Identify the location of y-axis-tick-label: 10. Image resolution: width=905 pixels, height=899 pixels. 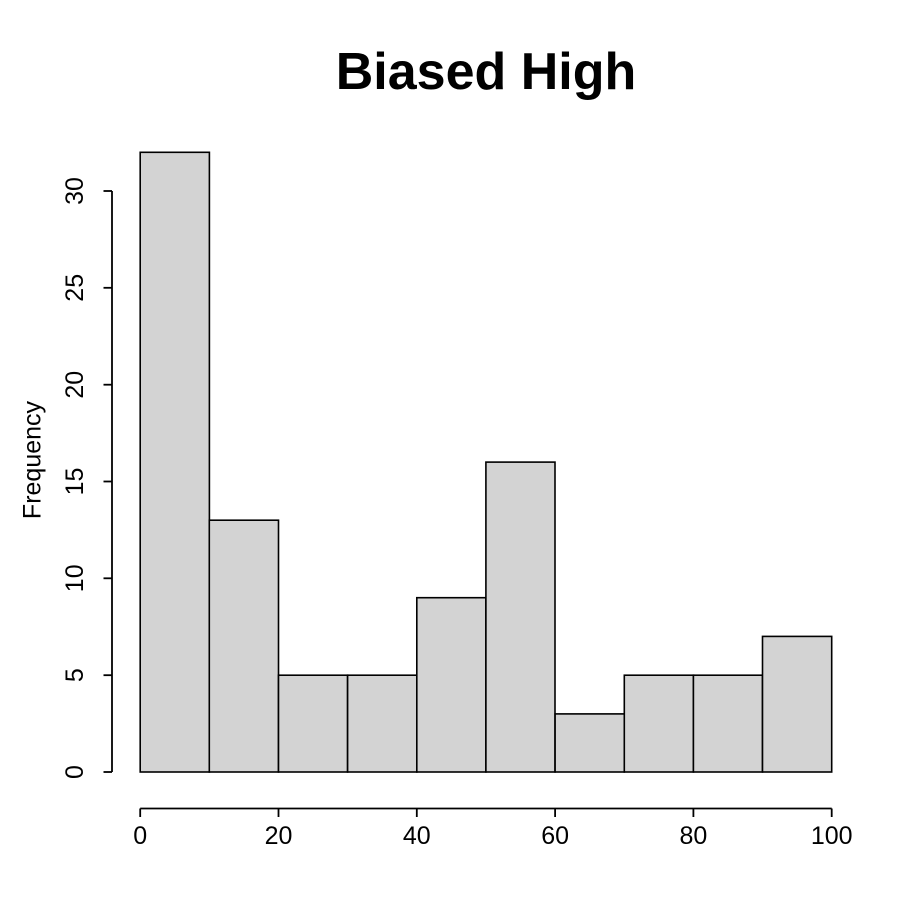
(75, 578).